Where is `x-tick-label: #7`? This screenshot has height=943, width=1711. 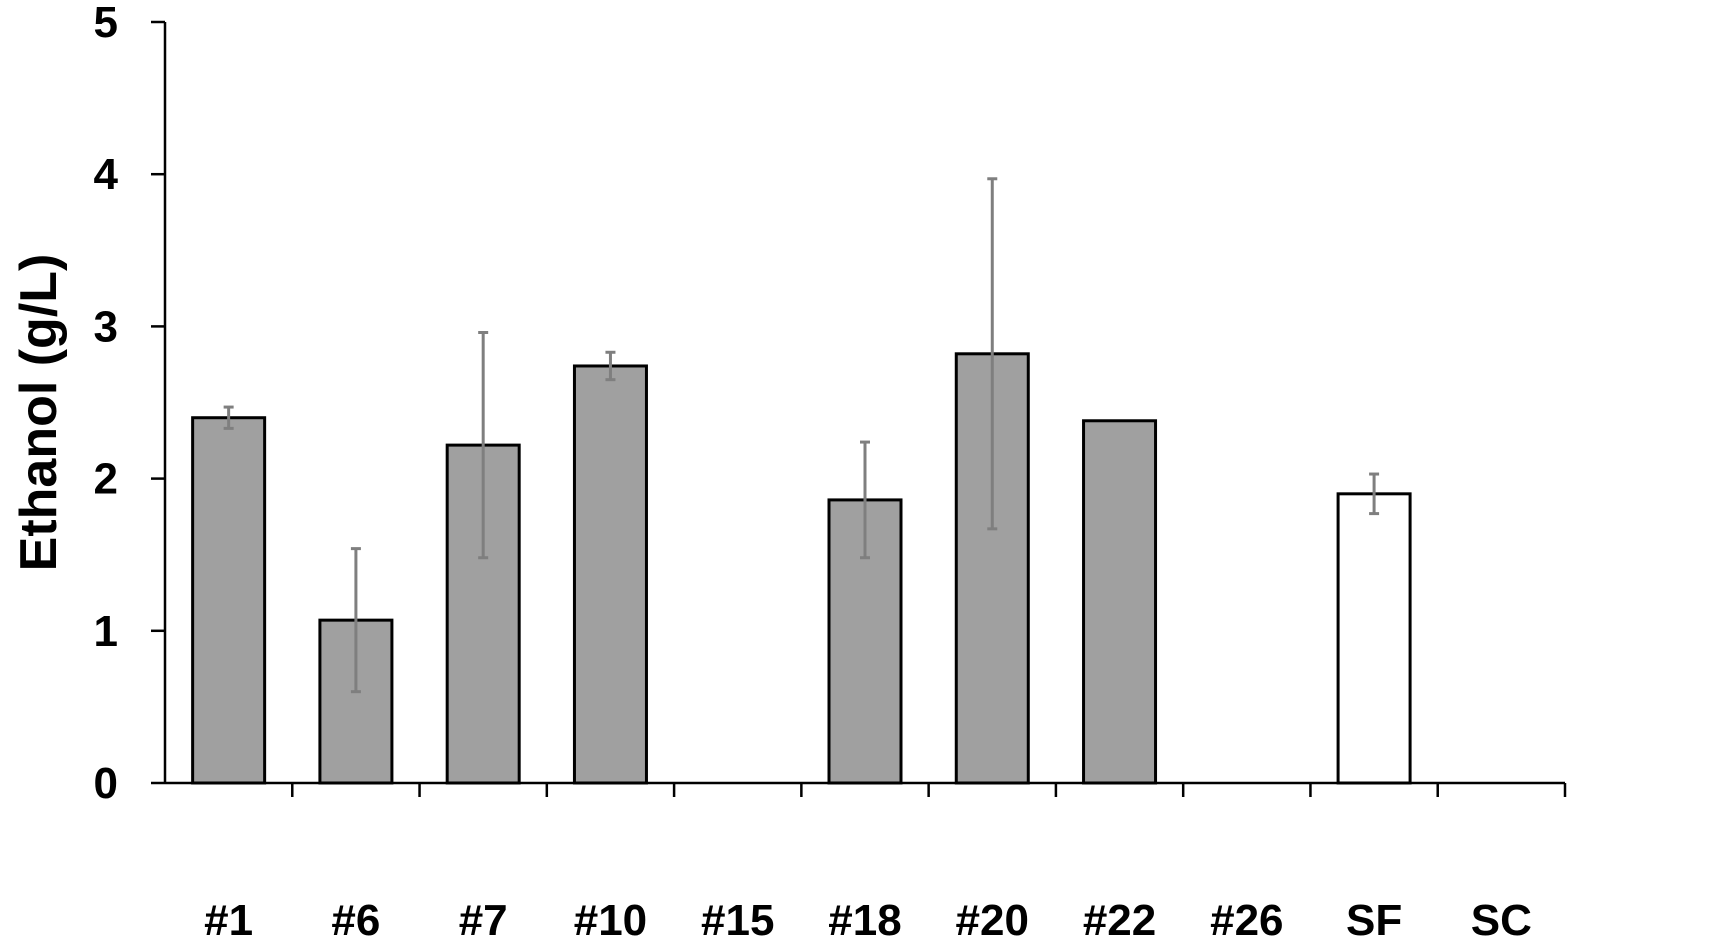 x-tick-label: #7 is located at coordinates (483, 919).